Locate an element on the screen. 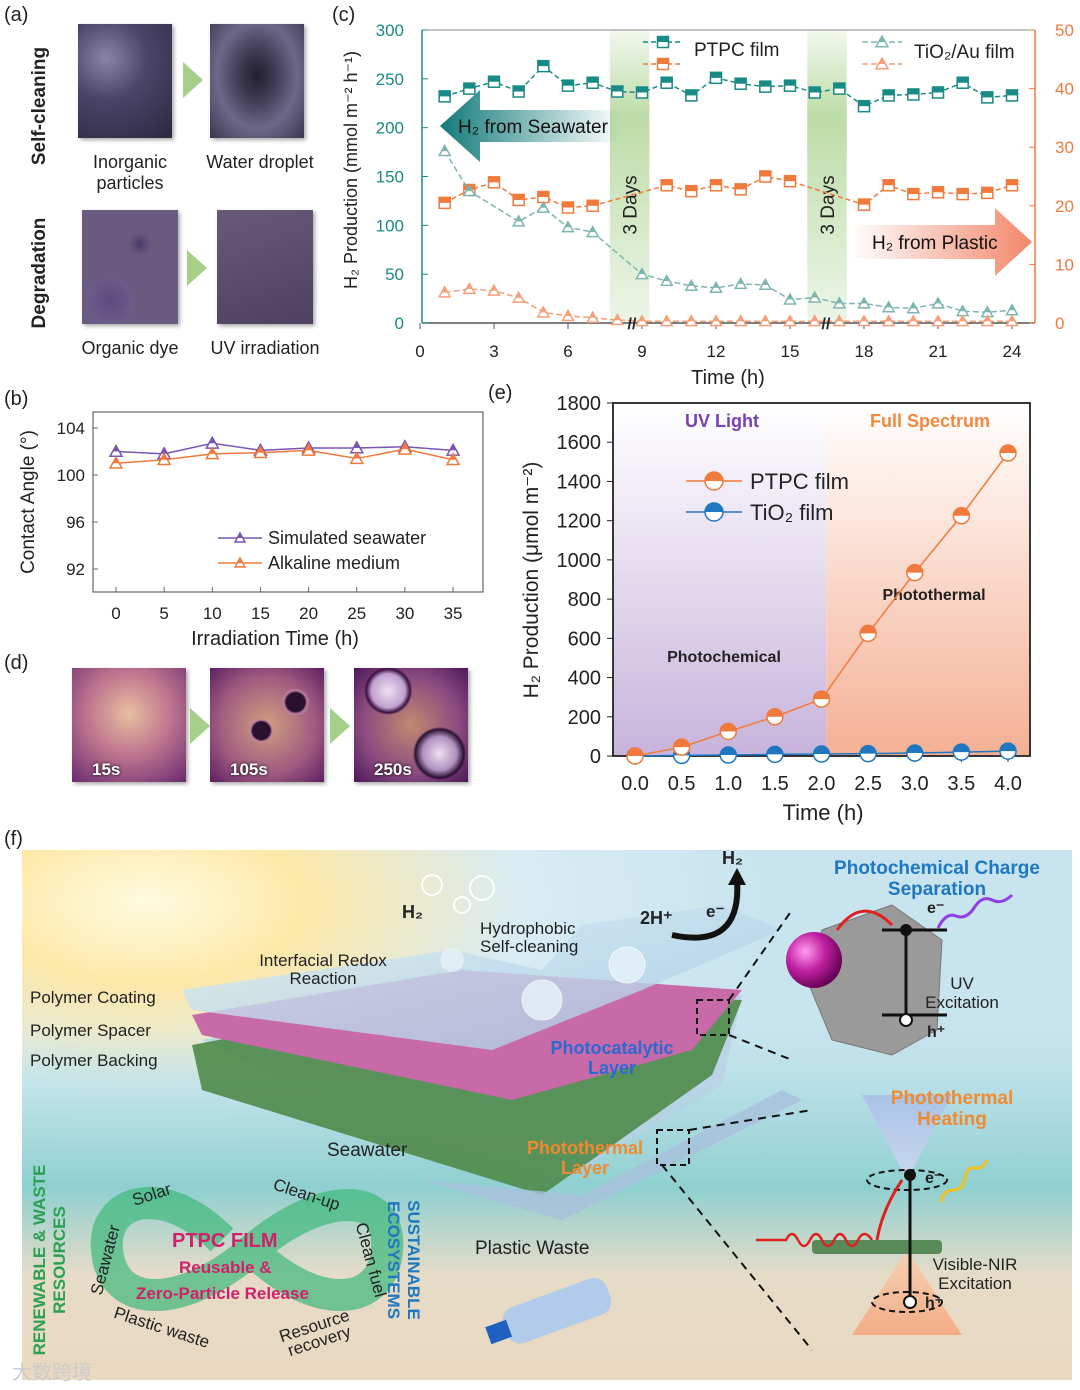 Image resolution: width=1080 pixels, height=1390 pixels. x-tick-label: 0.0 is located at coordinates (635, 784).